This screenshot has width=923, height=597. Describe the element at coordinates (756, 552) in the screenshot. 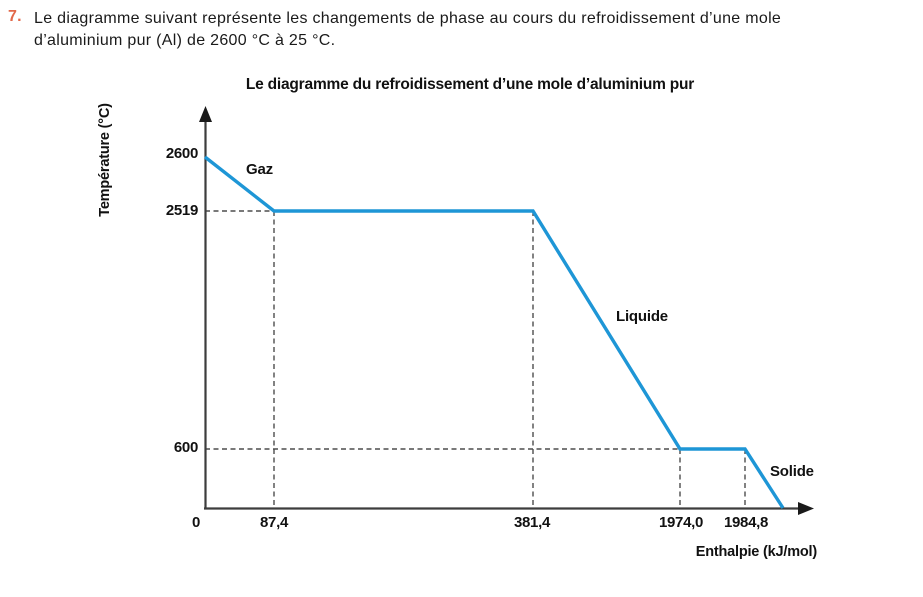

I see `x-axis-title: Enthalpie (kJ/mol)` at that location.